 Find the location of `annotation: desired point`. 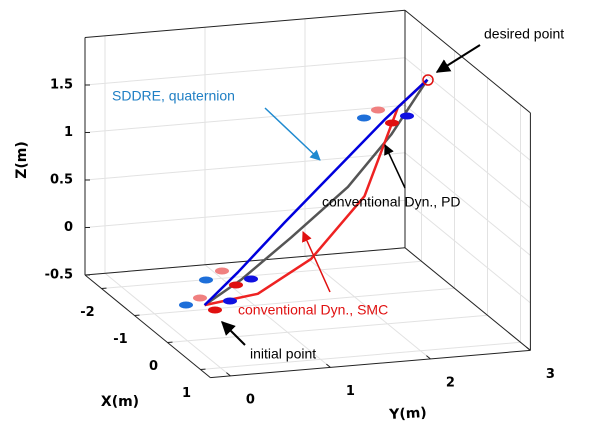

annotation: desired point is located at coordinates (524, 34).